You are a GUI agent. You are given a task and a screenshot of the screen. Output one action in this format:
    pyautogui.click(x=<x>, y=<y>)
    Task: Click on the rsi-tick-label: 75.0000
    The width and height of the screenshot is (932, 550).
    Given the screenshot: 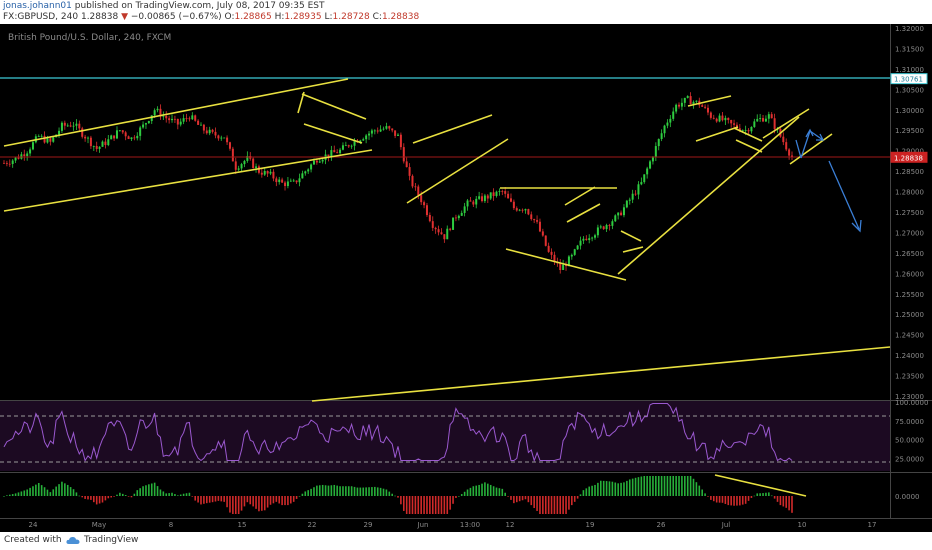 What is the action you would take?
    pyautogui.click(x=909, y=422)
    